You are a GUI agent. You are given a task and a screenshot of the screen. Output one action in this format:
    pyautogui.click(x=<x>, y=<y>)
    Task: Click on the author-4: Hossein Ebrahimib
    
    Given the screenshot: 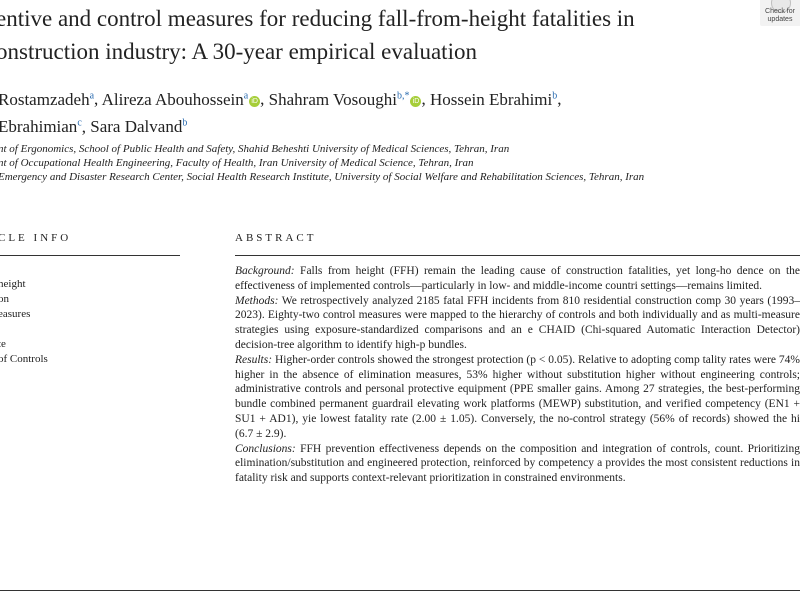 What is the action you would take?
    pyautogui.click(x=493, y=99)
    